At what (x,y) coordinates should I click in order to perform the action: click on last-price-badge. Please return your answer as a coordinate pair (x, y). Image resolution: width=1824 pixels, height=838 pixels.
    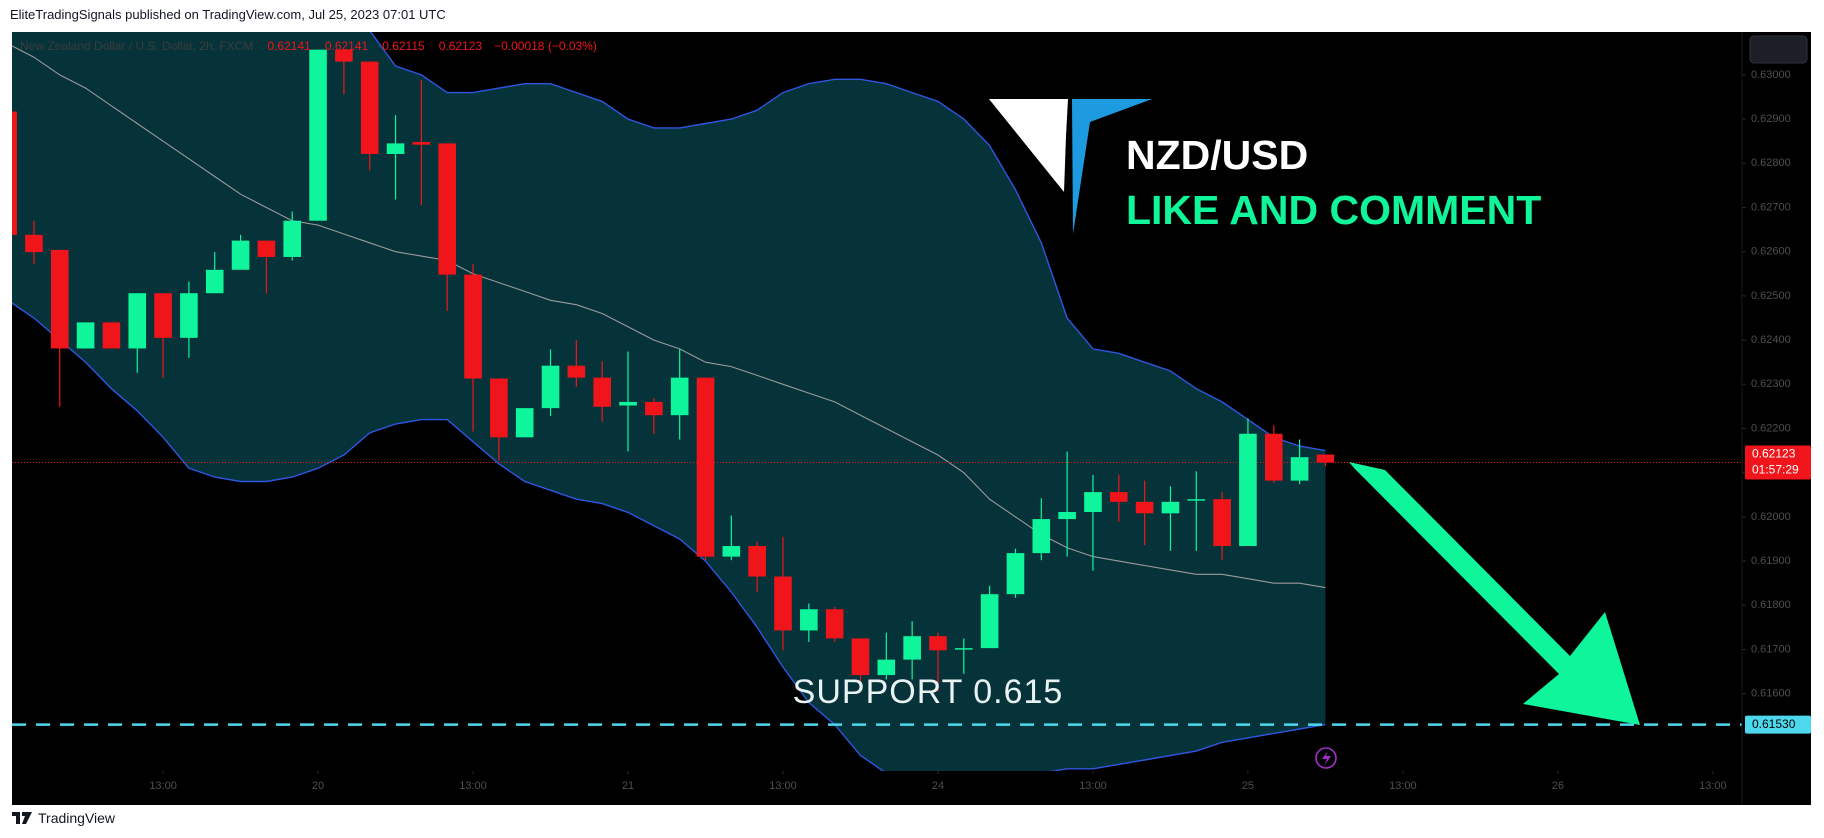
    Looking at the image, I should click on (1778, 462).